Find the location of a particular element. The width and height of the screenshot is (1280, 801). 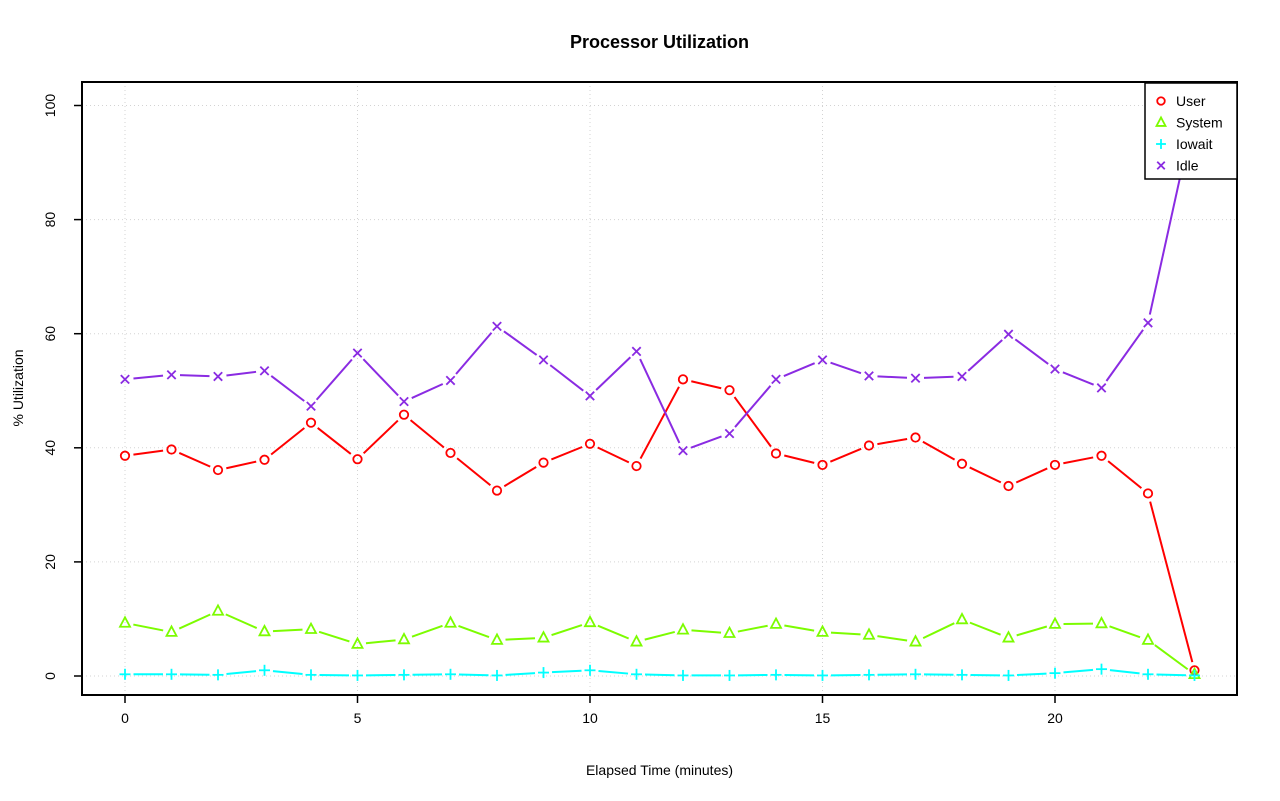

series-iowait is located at coordinates (659, 672).